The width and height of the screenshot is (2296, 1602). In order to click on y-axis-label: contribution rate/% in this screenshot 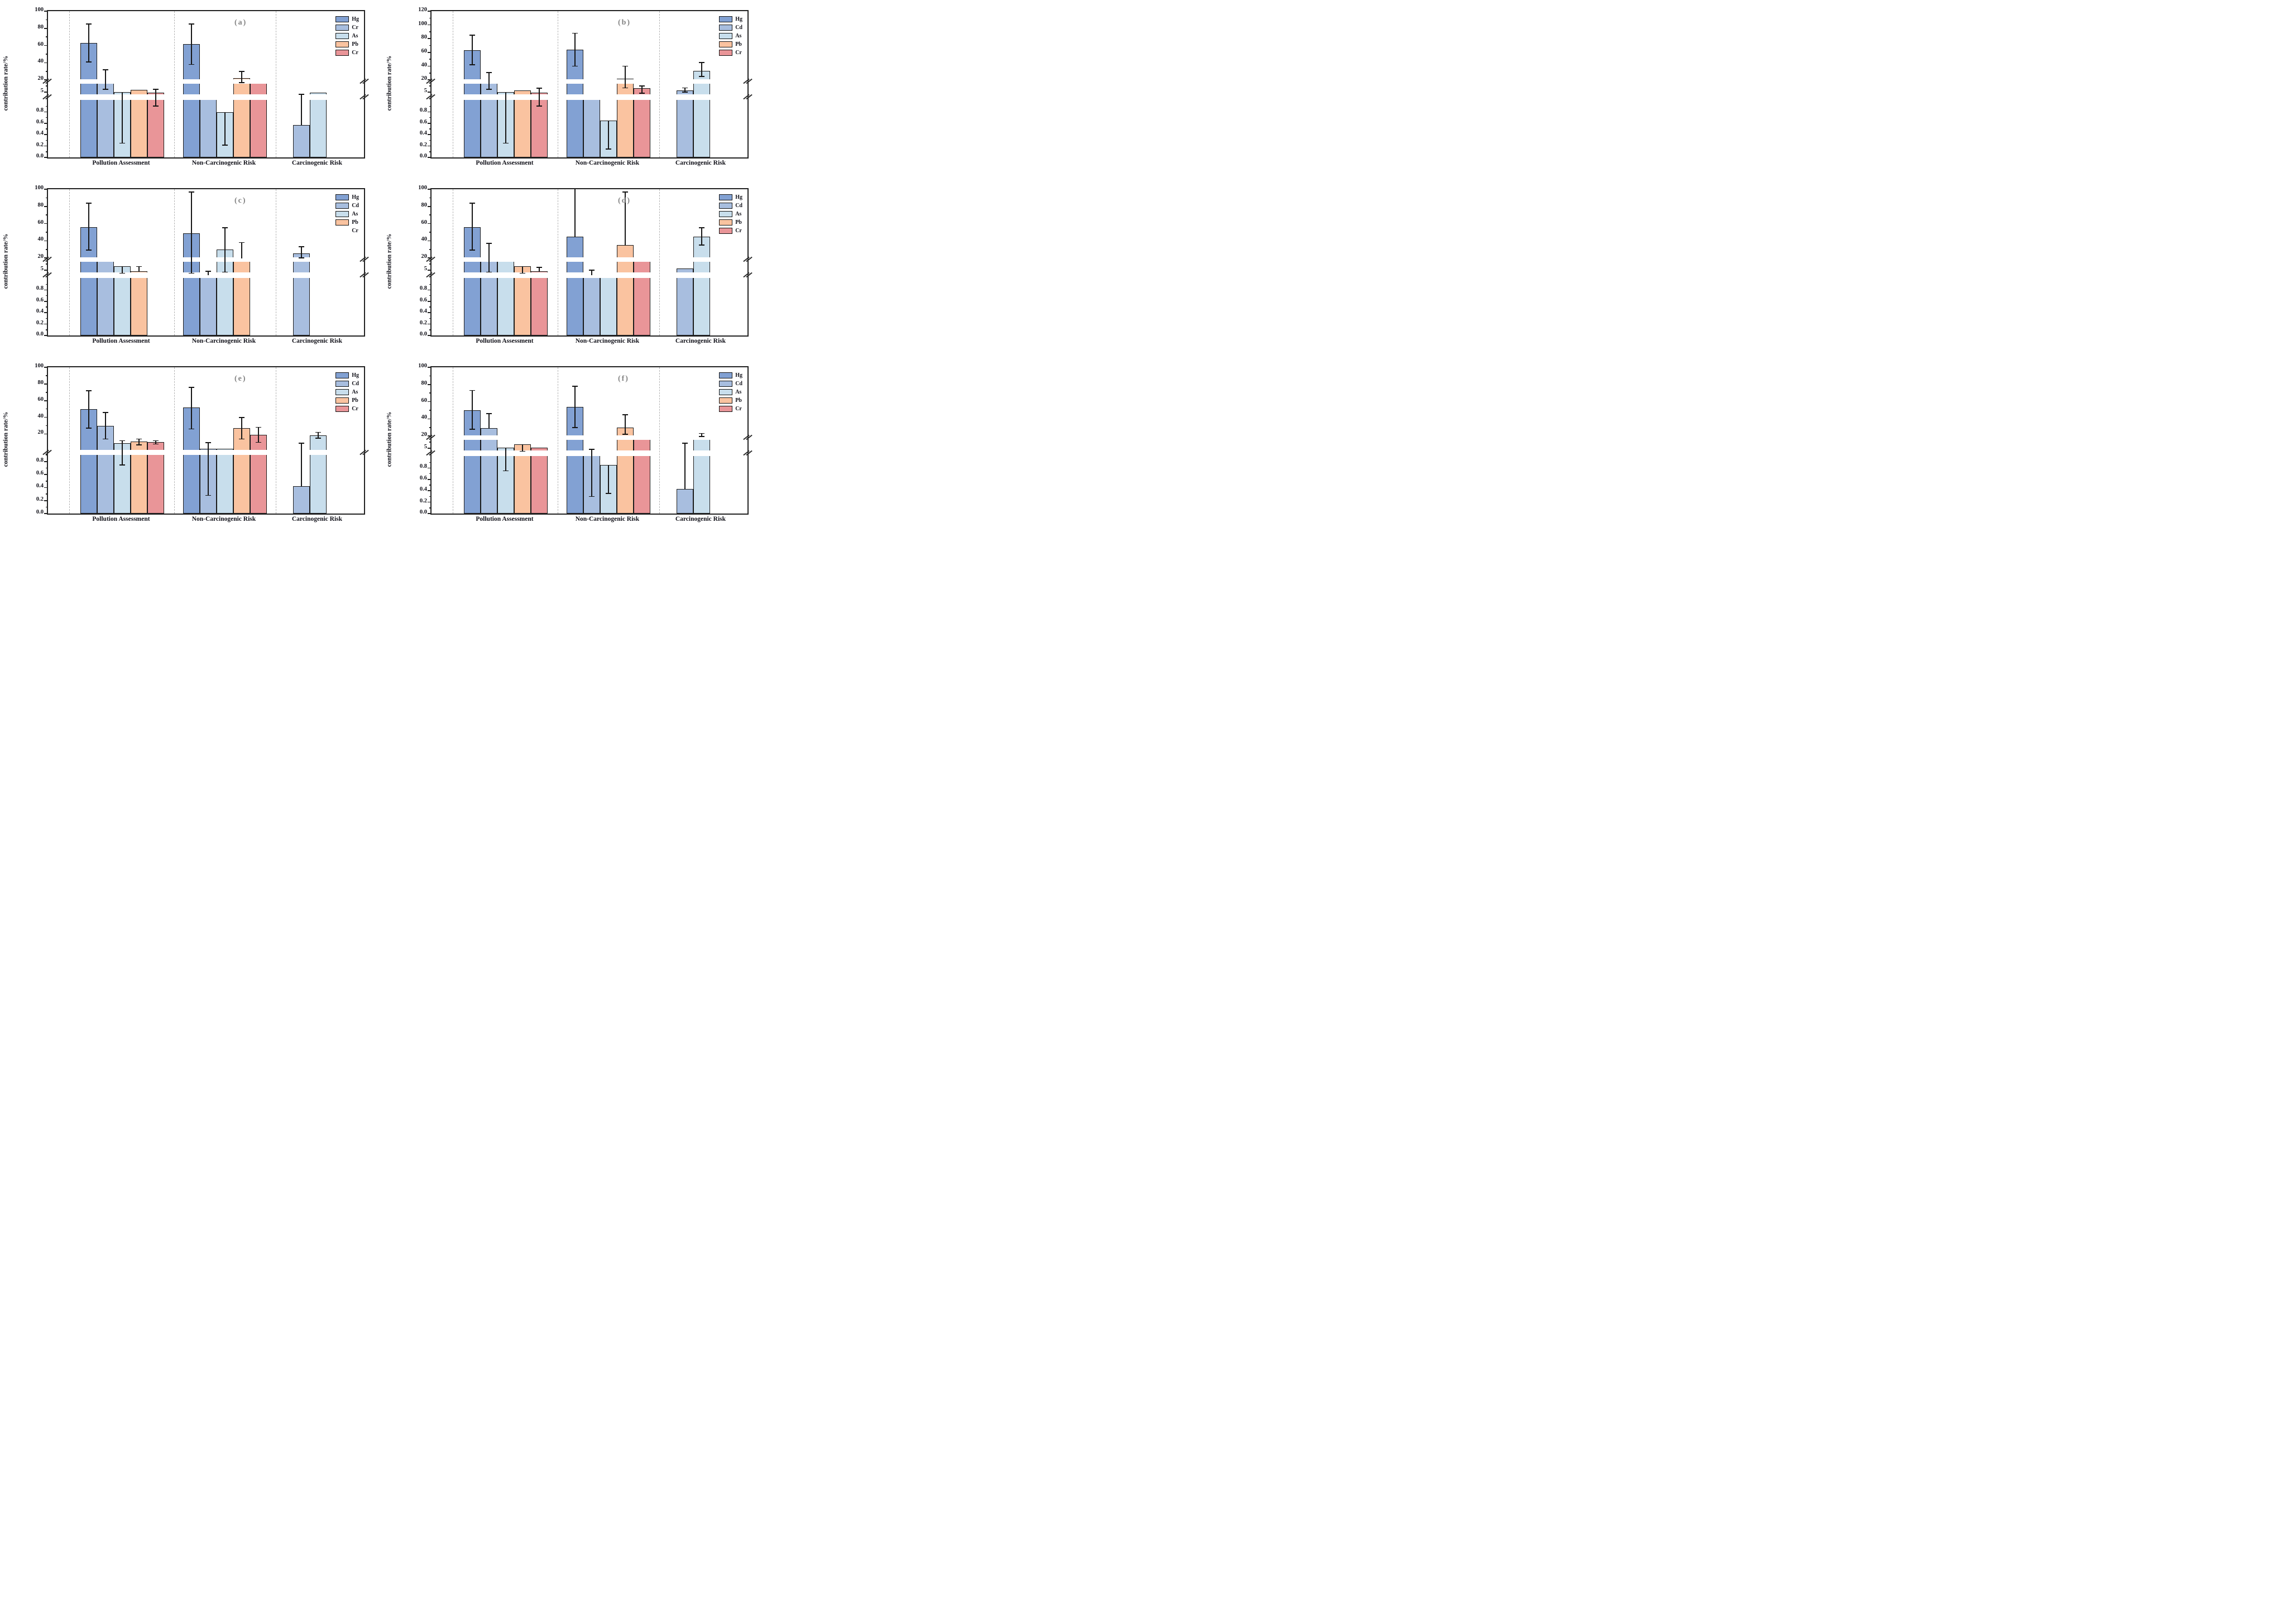, I will do `click(390, 83)`.